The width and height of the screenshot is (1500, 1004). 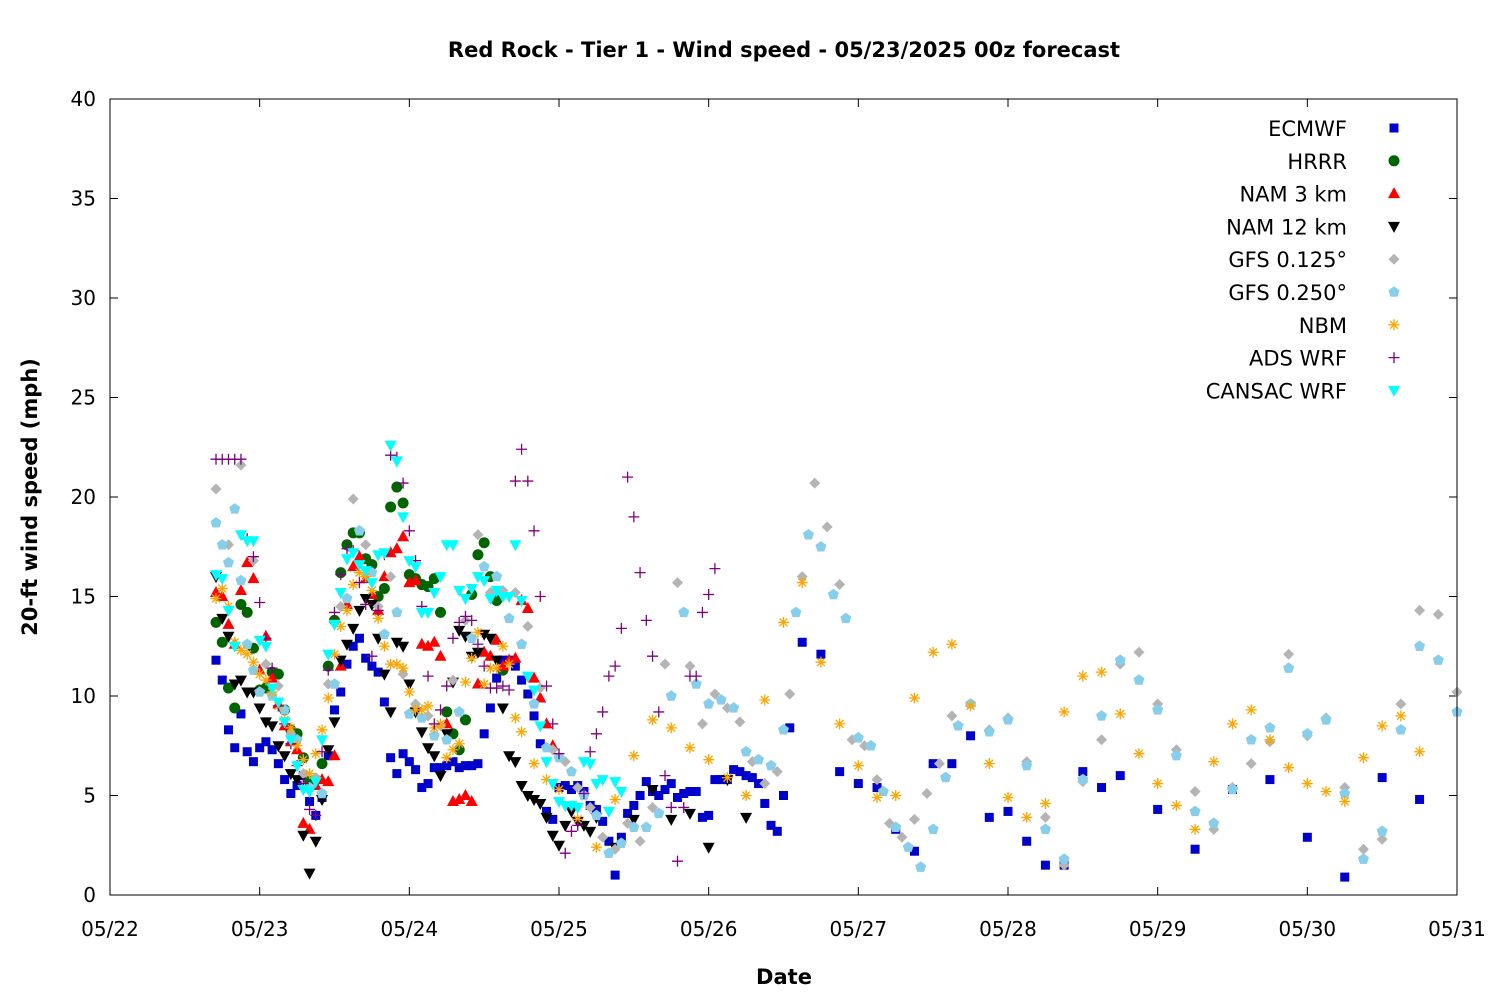 I want to click on x-tick-label: 05/25, so click(x=559, y=929).